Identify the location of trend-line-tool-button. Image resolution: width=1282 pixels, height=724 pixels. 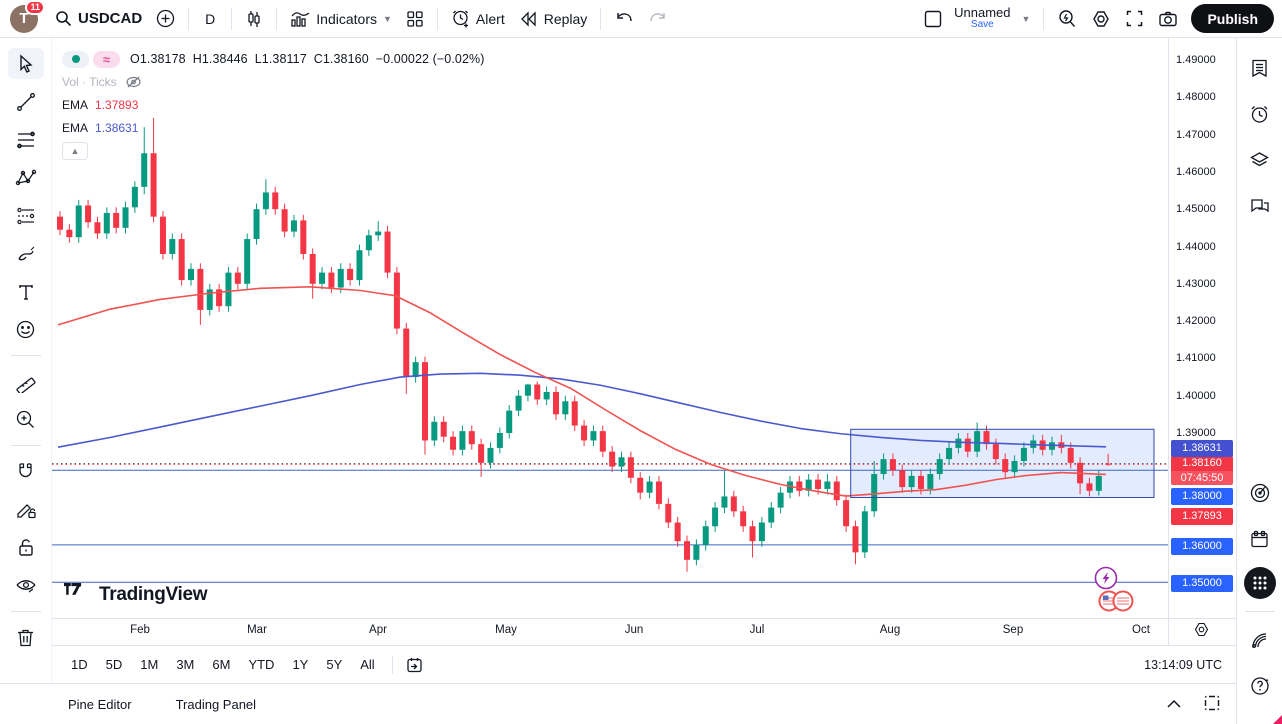
(26, 101).